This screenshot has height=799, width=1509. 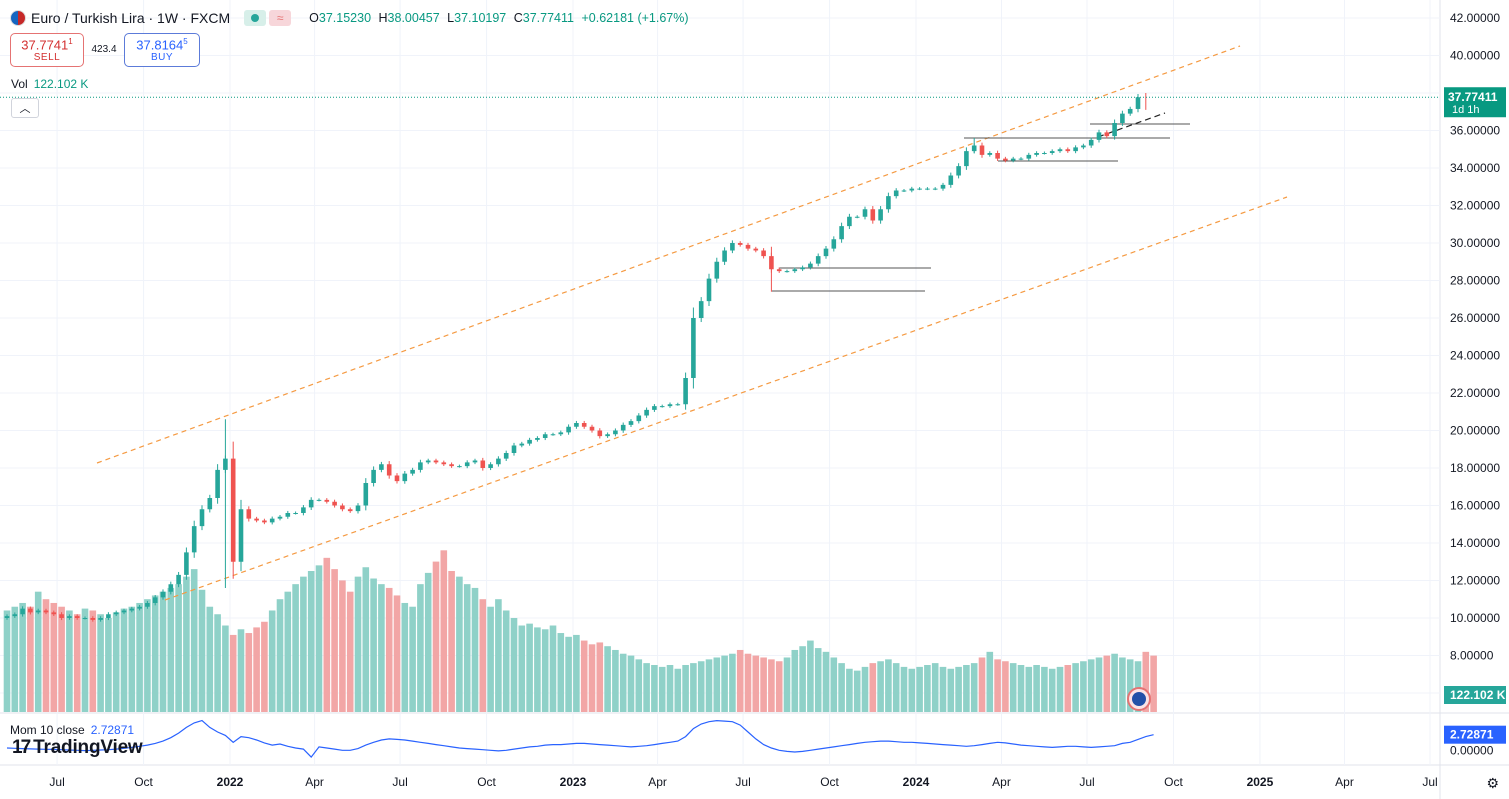 I want to click on sell-label: SELL, so click(x=47, y=58).